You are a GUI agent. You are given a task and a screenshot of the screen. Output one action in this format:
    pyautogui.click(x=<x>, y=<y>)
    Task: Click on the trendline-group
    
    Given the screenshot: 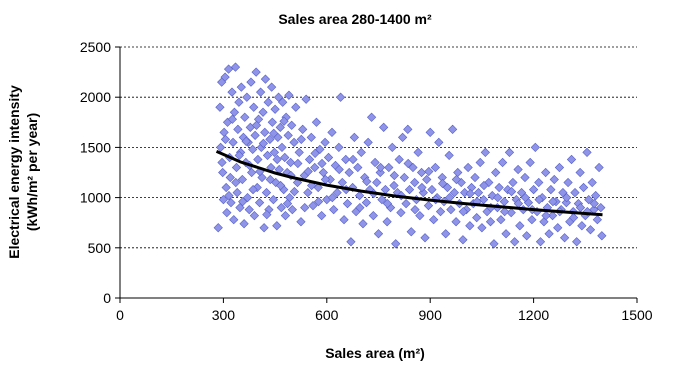 What is the action you would take?
    pyautogui.click(x=409, y=183)
    